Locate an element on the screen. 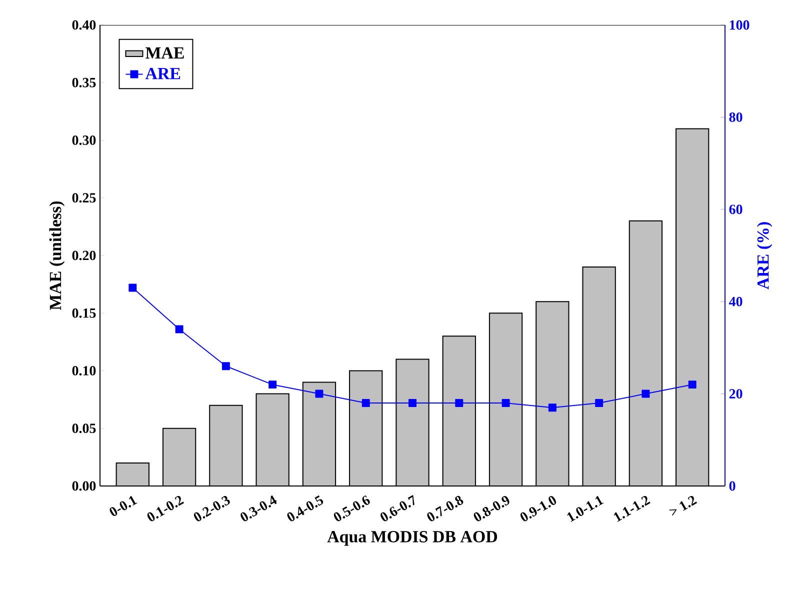 The width and height of the screenshot is (801, 590). x-tick-label: 0-0.1 is located at coordinates (124, 506).